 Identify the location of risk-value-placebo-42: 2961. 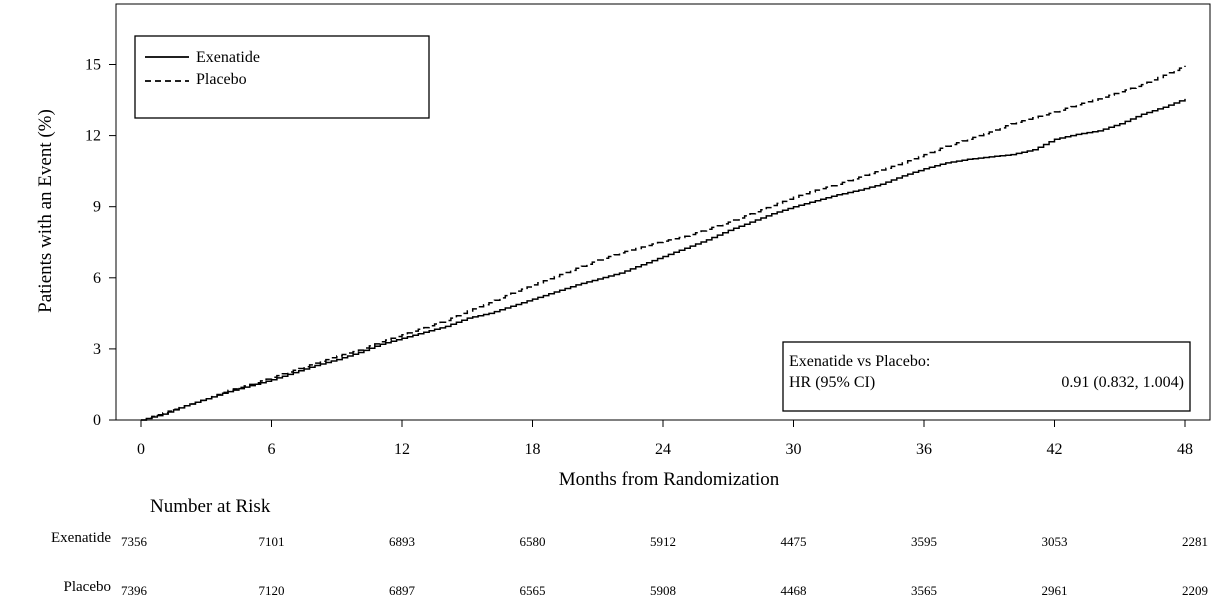
(1055, 590).